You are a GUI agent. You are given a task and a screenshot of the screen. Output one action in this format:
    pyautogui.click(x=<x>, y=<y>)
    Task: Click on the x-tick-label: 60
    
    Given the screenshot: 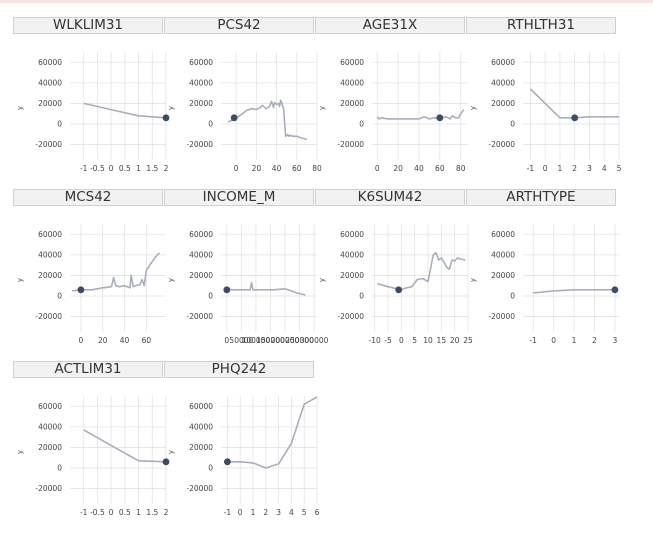 What is the action you would take?
    pyautogui.click(x=147, y=340)
    